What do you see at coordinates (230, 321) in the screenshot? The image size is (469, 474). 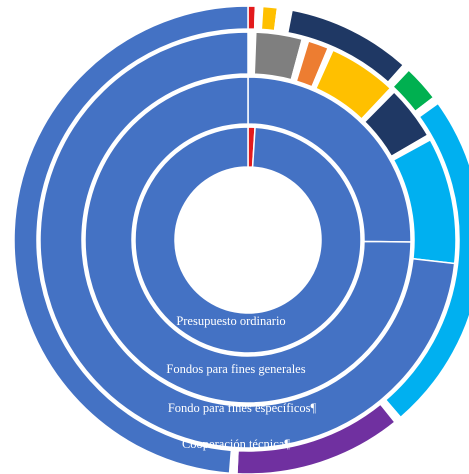 I see `ring-label-presupuesto-ordinario: Presupuesto ordinario` at bounding box center [230, 321].